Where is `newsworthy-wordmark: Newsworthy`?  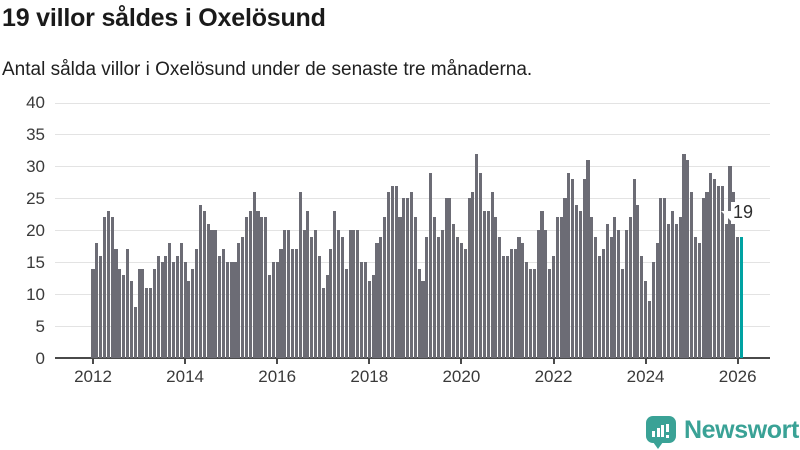
newsworthy-wordmark: Newsworthy is located at coordinates (742, 430).